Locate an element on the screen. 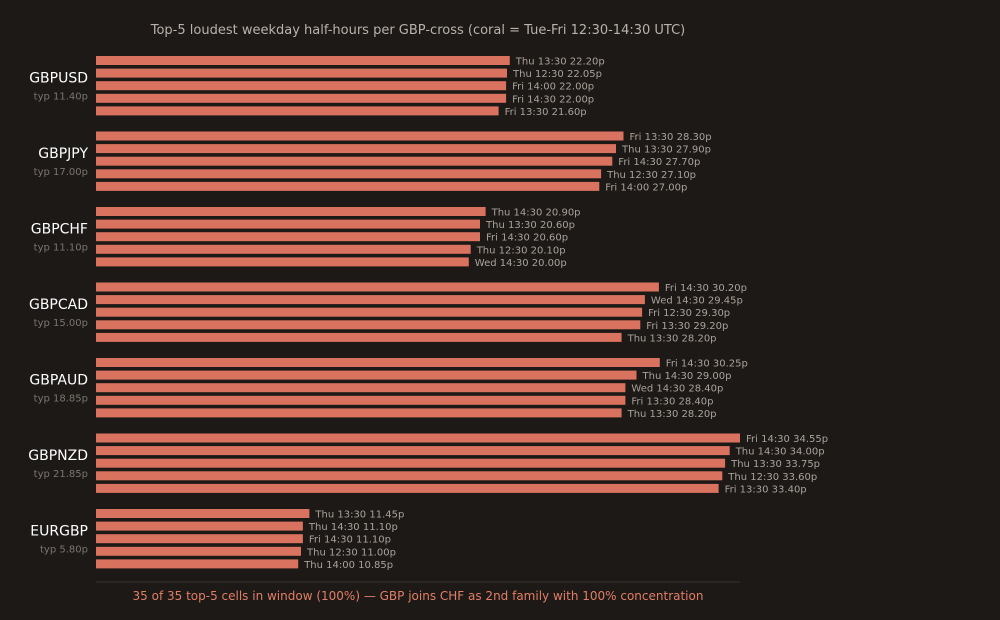 The width and height of the screenshot is (1000, 620). bar-value-label: Fri 14:30 22.00p is located at coordinates (553, 99).